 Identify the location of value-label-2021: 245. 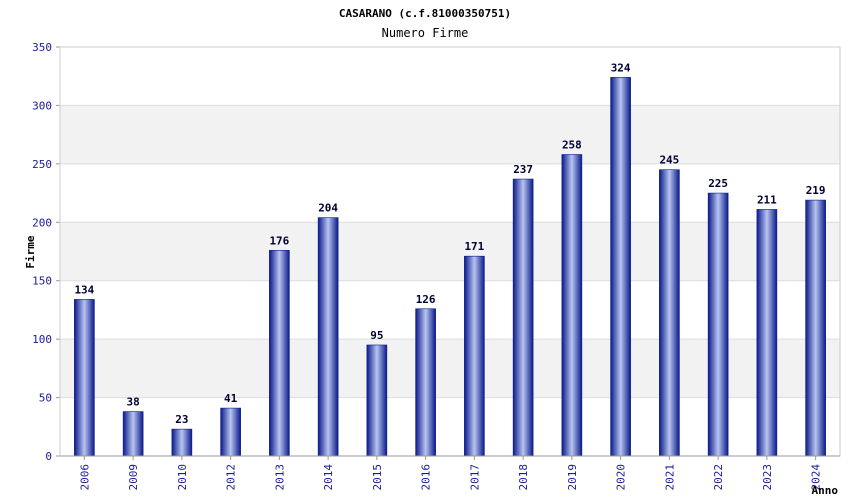
(669, 160).